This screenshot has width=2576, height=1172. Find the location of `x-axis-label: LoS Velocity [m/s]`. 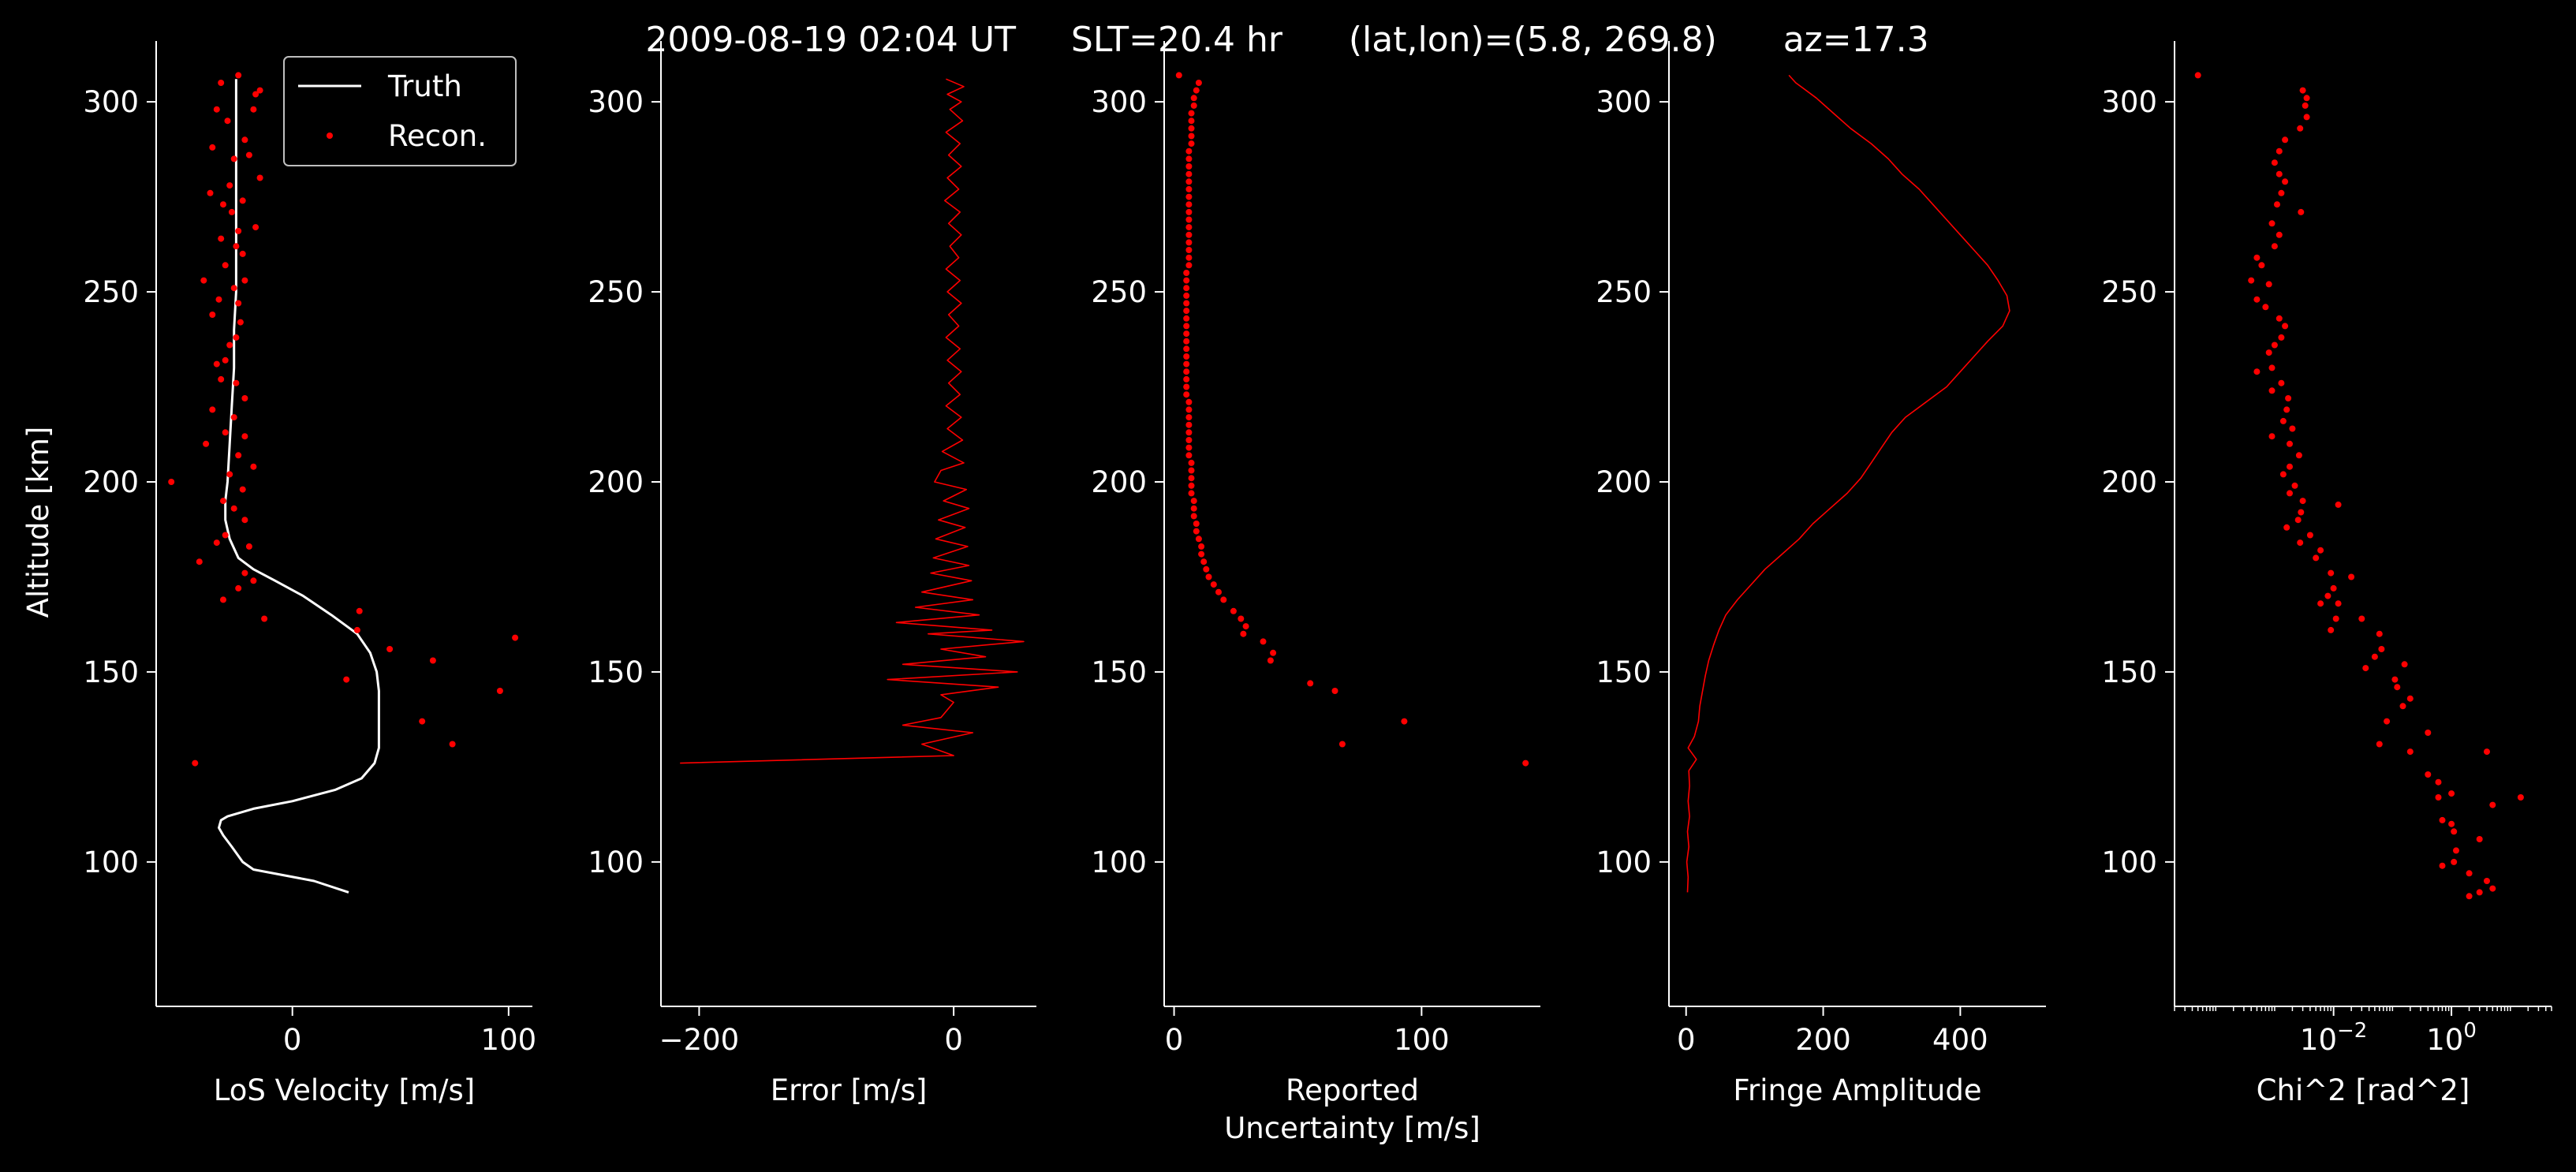

x-axis-label: LoS Velocity [m/s] is located at coordinates (344, 1090).